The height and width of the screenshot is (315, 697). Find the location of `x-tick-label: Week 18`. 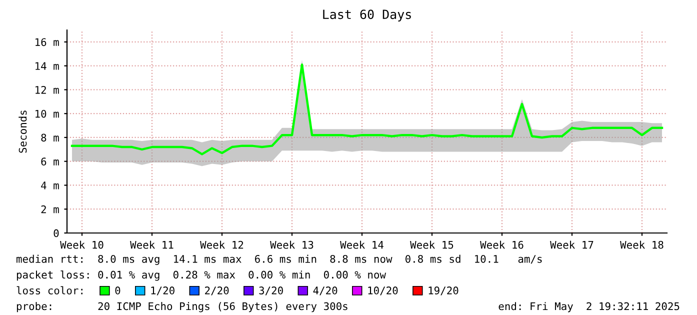

x-tick-label: Week 18 is located at coordinates (642, 244).